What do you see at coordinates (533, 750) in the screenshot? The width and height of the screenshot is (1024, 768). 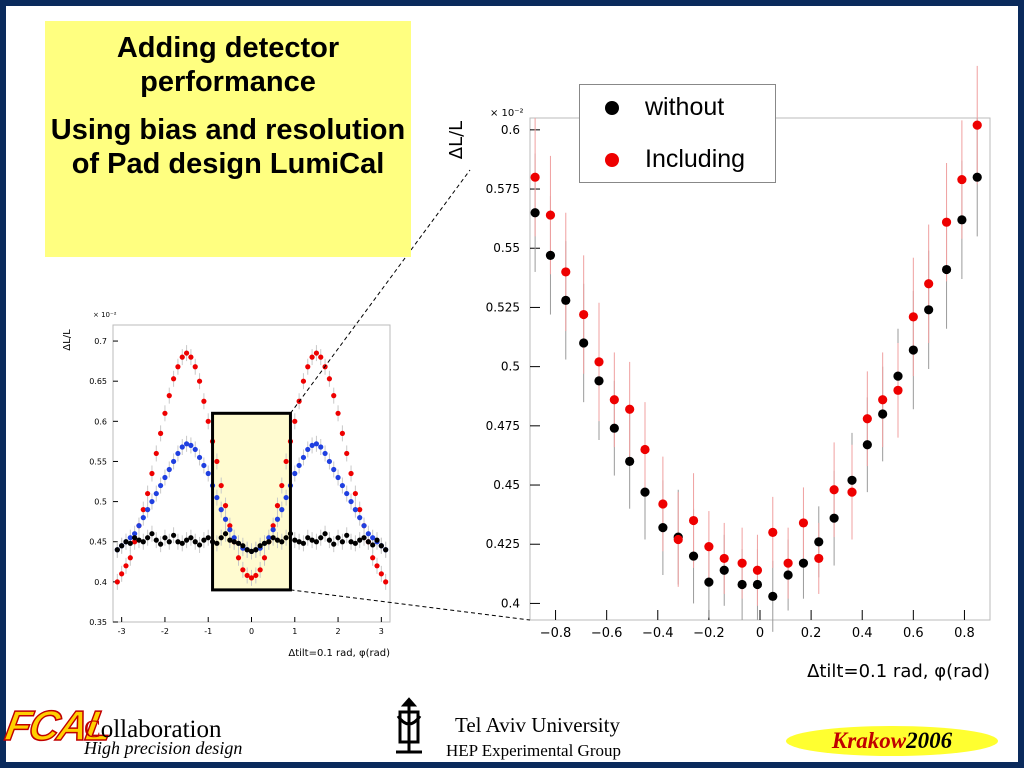 I see `group-name: HEP Experimental Group` at bounding box center [533, 750].